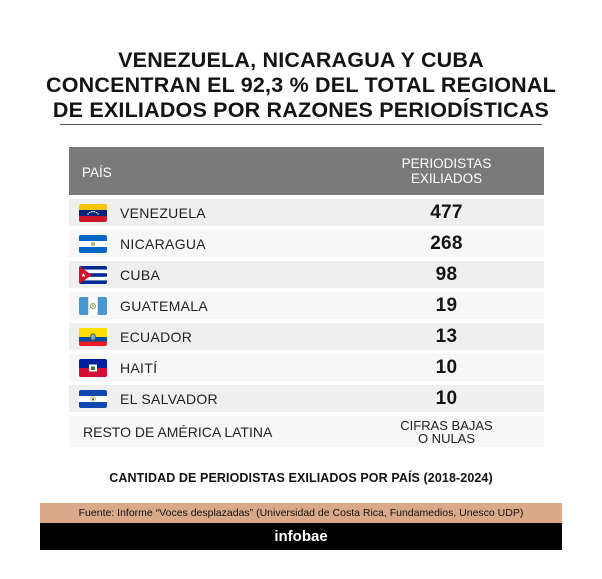 This screenshot has height=579, width=602. What do you see at coordinates (306, 398) in the screenshot?
I see `table-row-el-salvador: EL SALVADOR 10` at bounding box center [306, 398].